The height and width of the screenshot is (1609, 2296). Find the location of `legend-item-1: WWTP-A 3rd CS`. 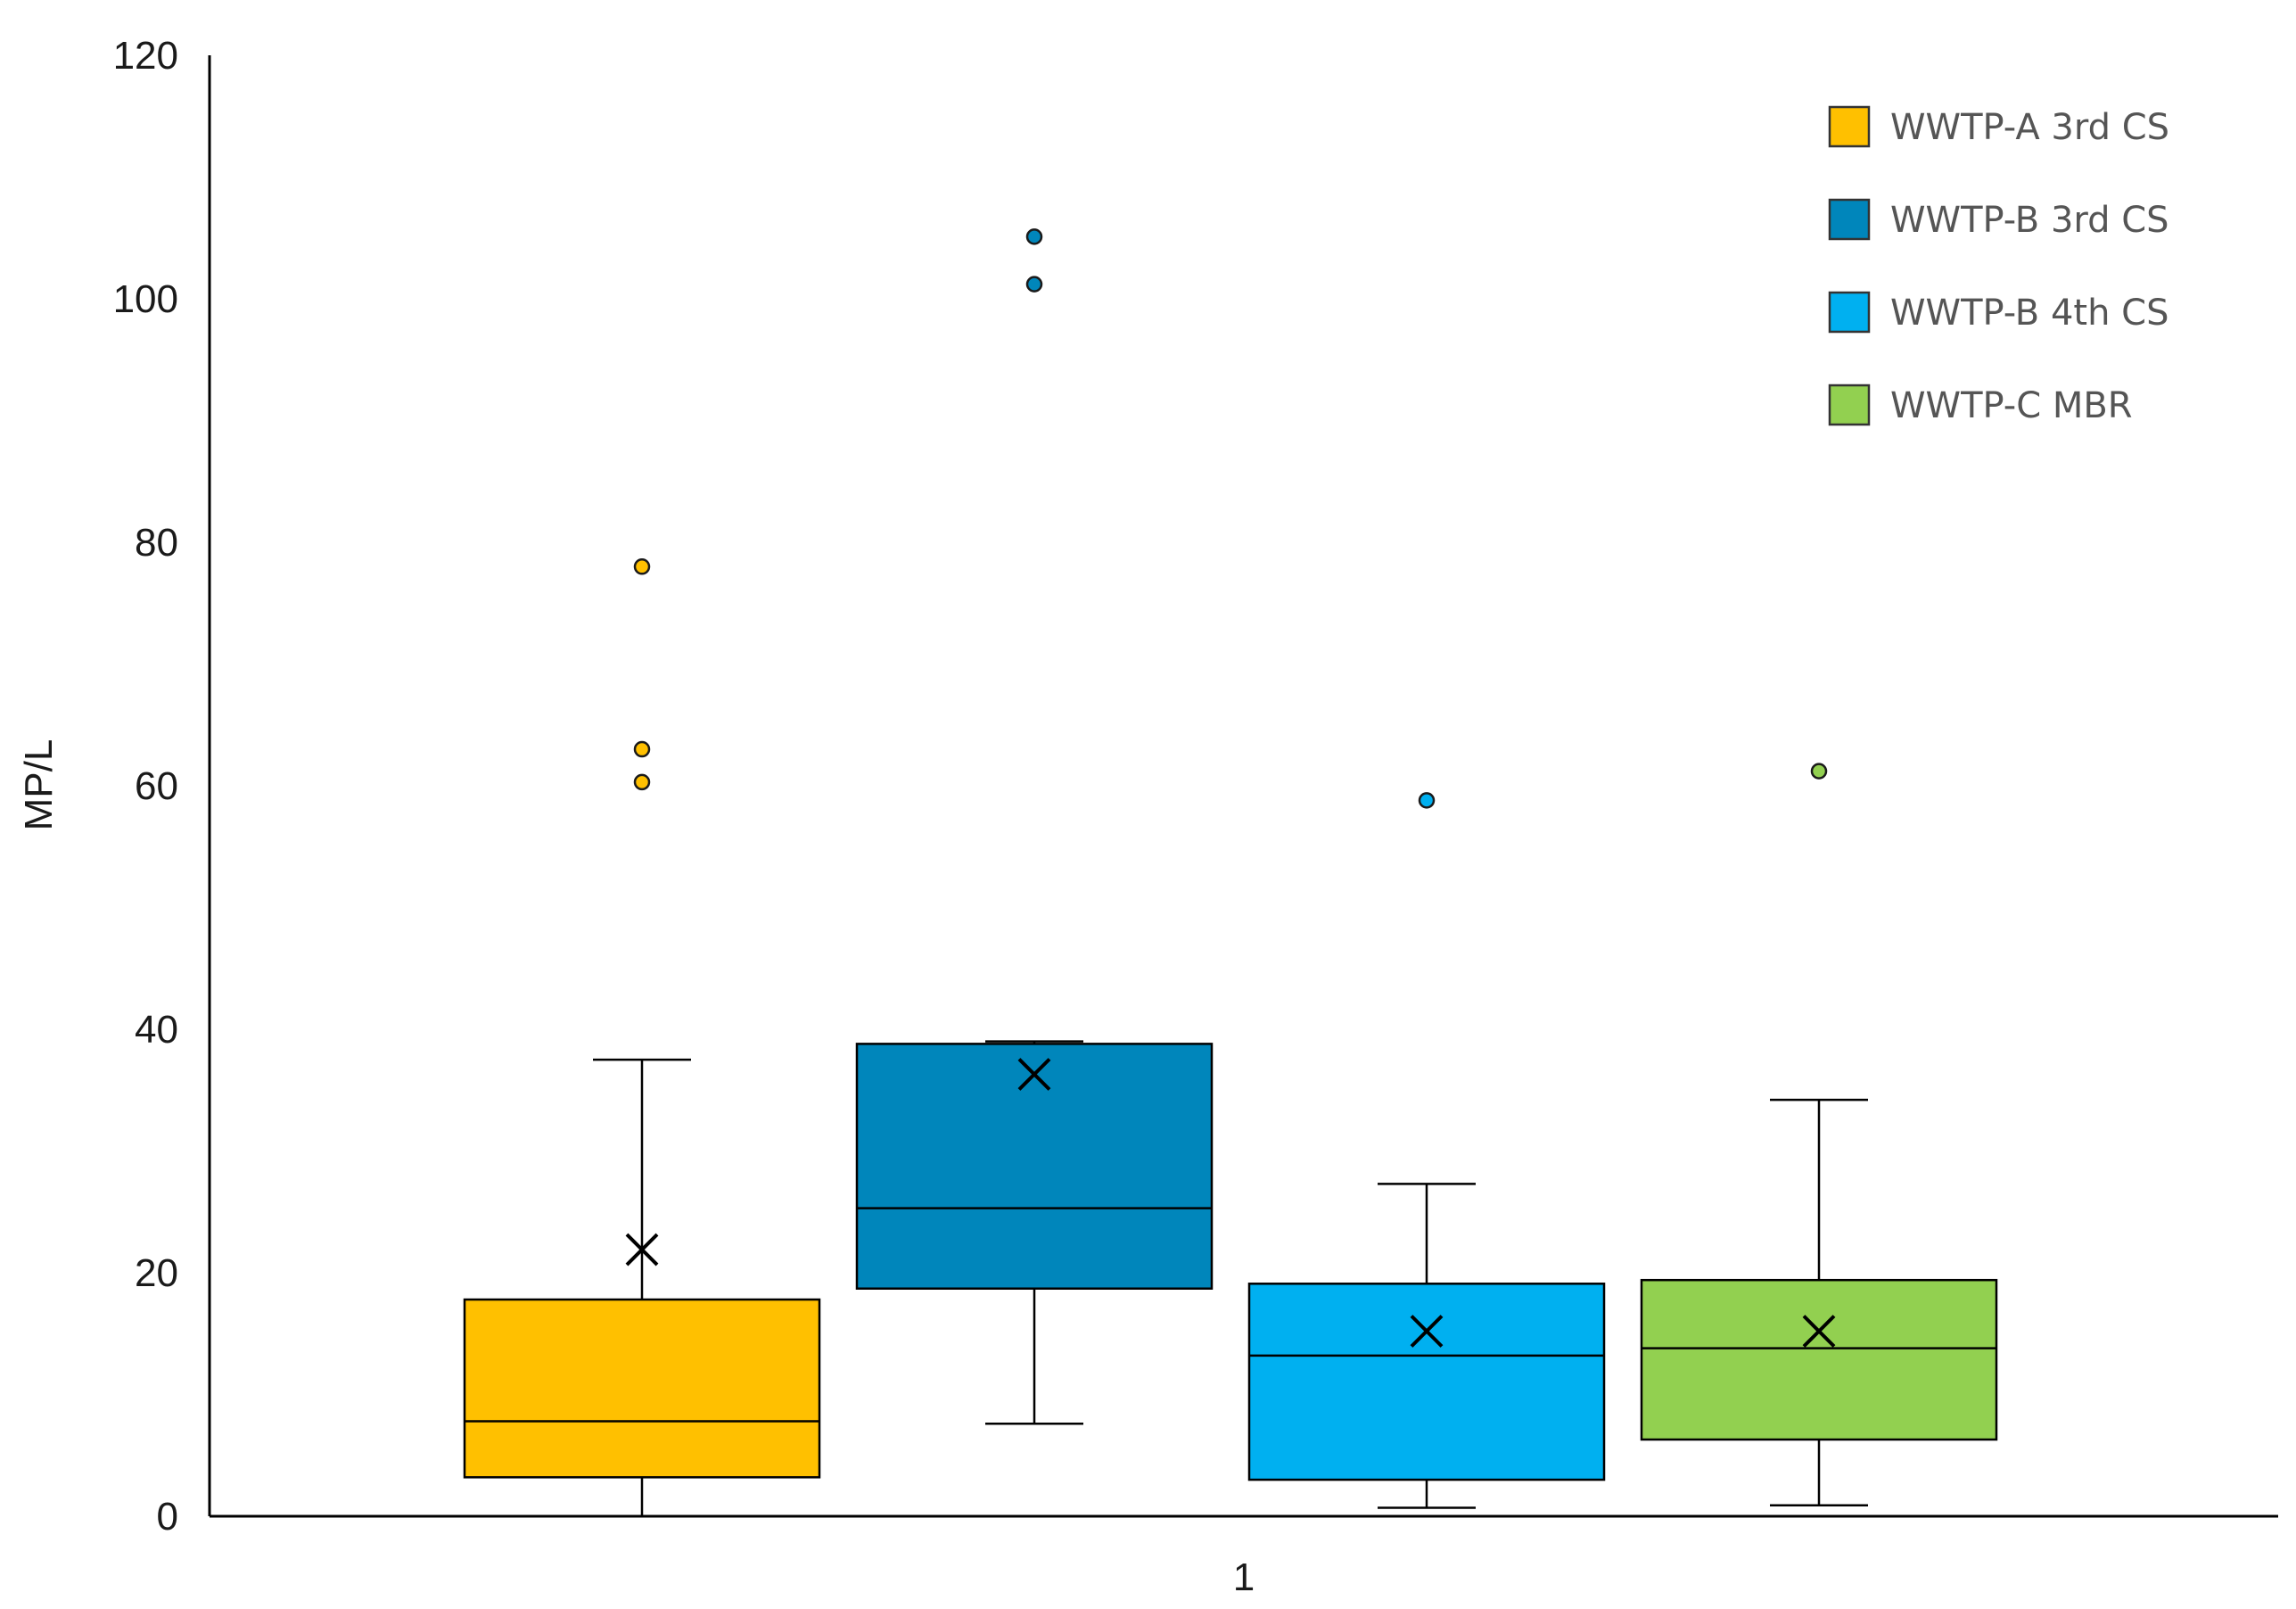

legend-item-1: WWTP-A 3rd CS is located at coordinates (1998, 126).